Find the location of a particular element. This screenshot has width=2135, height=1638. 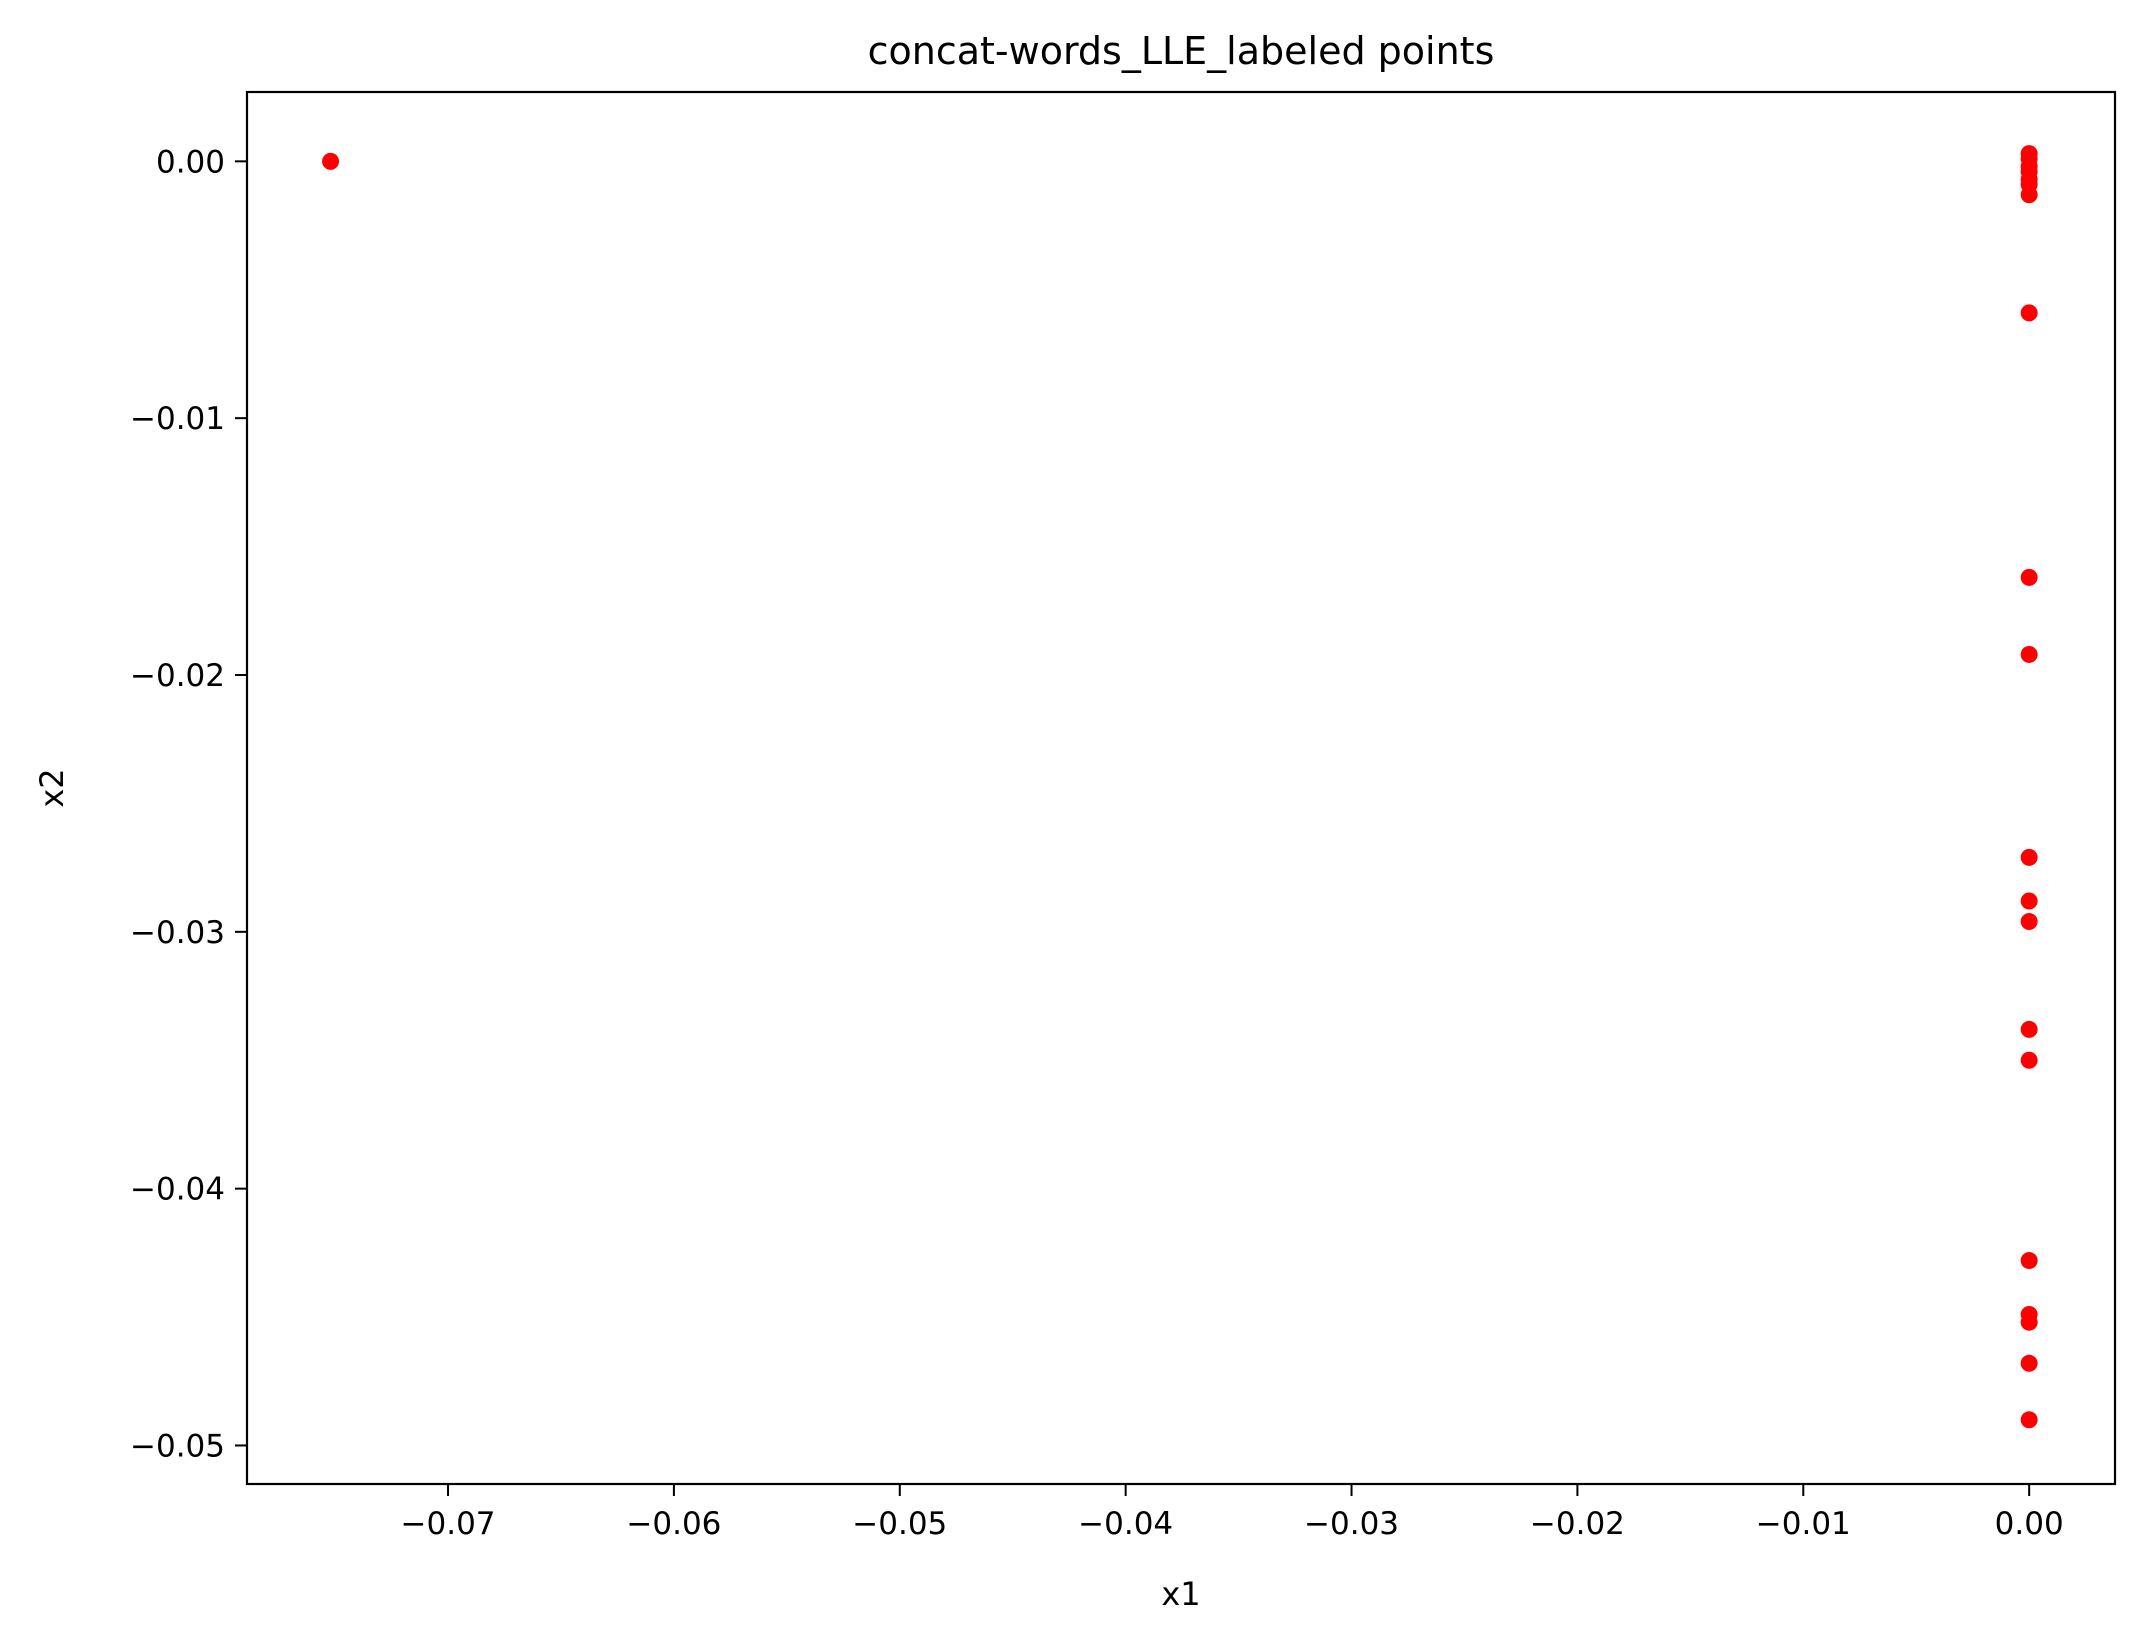

x-tick-label: 0.00 is located at coordinates (2029, 1524).